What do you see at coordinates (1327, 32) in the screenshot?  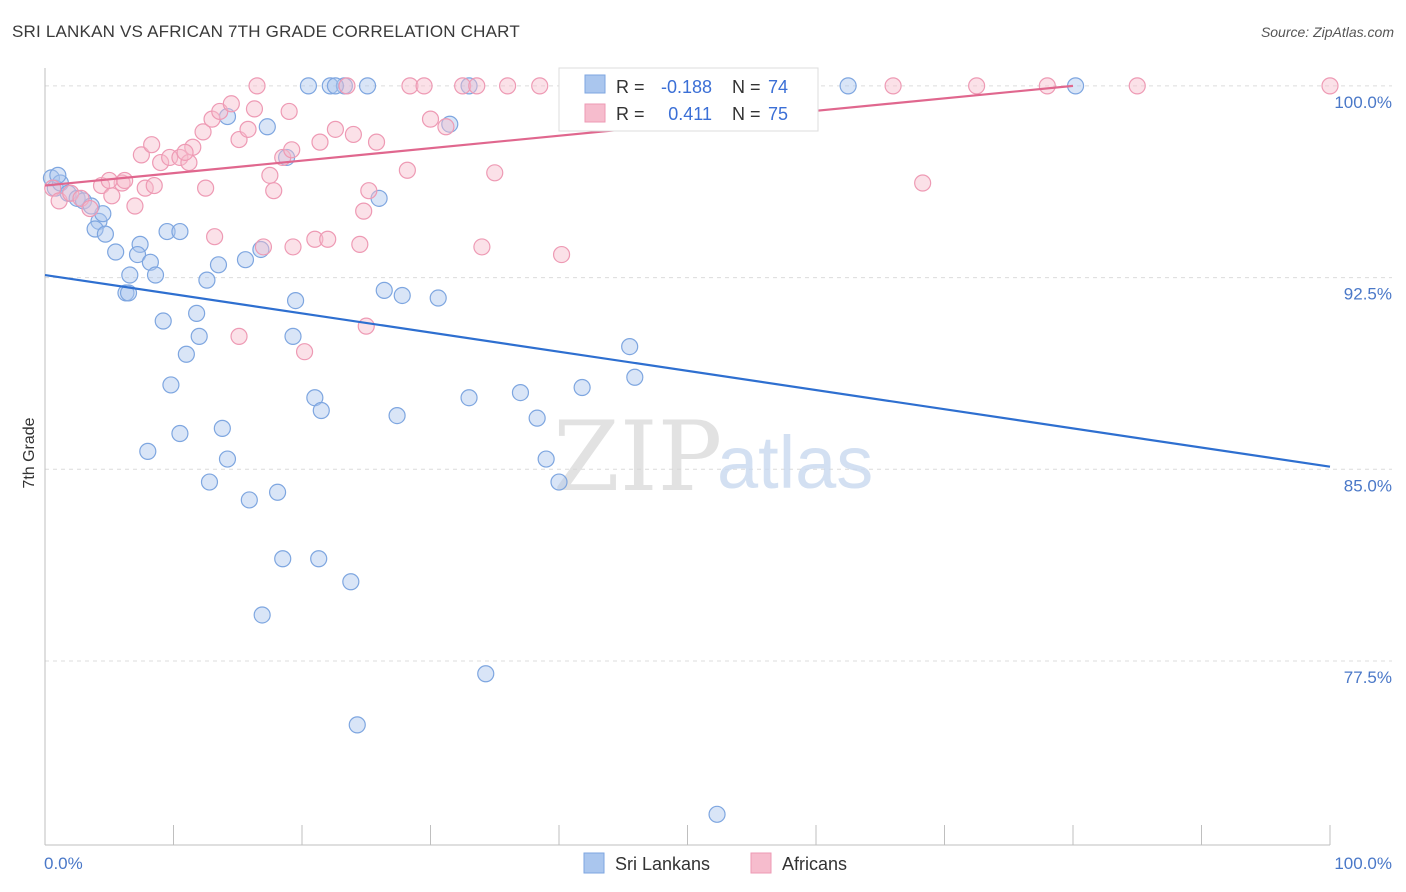 I see `source-credit: Source: ZipAtlas.com` at bounding box center [1327, 32].